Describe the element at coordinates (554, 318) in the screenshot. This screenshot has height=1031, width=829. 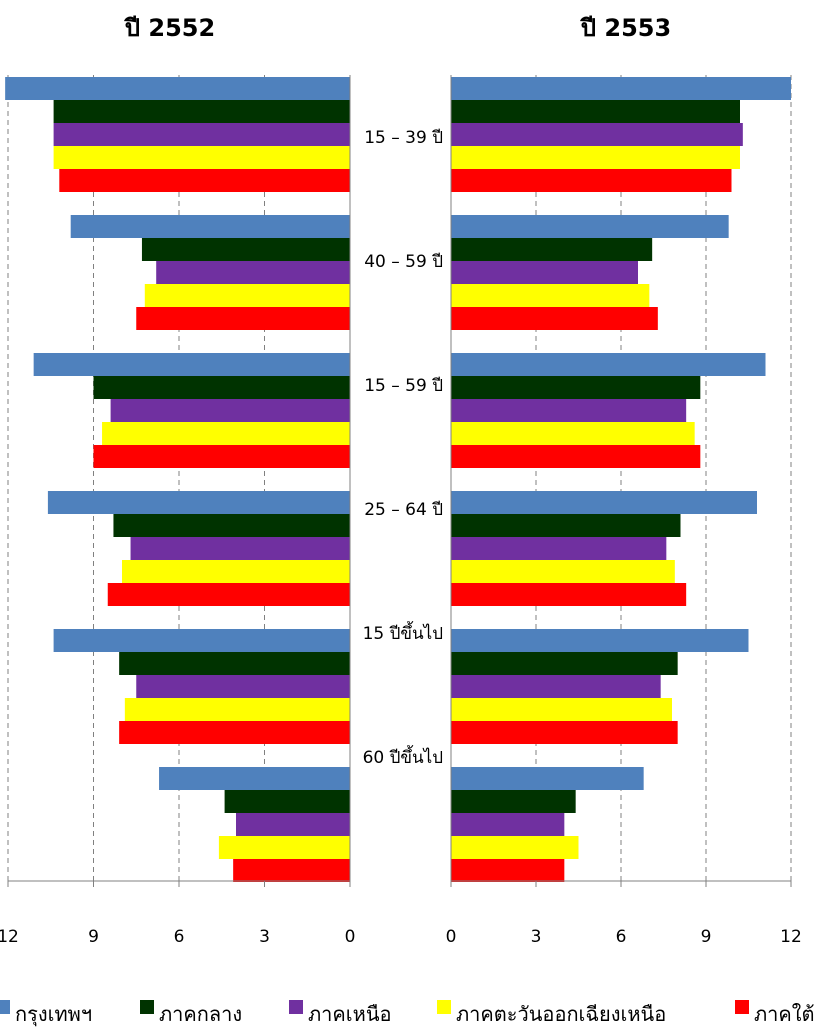
I see `bar-2553-s4-c1` at that location.